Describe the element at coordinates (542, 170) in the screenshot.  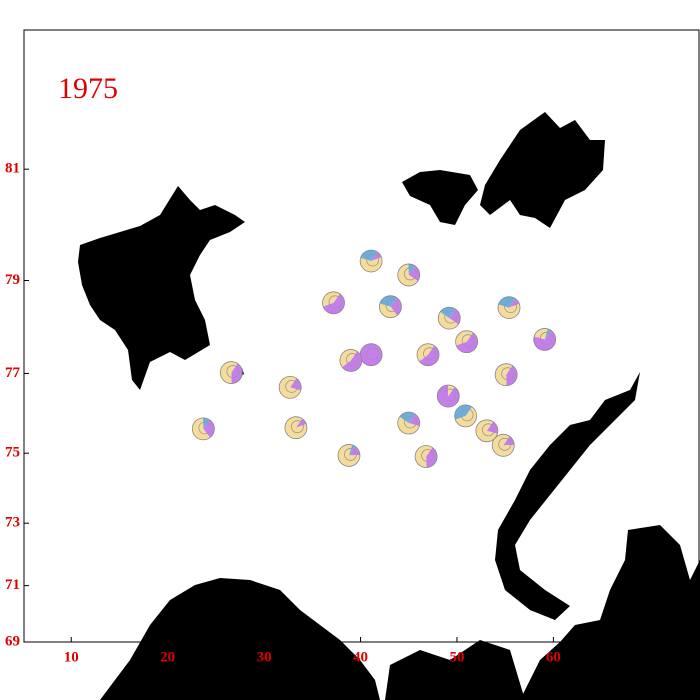
I see `land-fjl-east` at that location.